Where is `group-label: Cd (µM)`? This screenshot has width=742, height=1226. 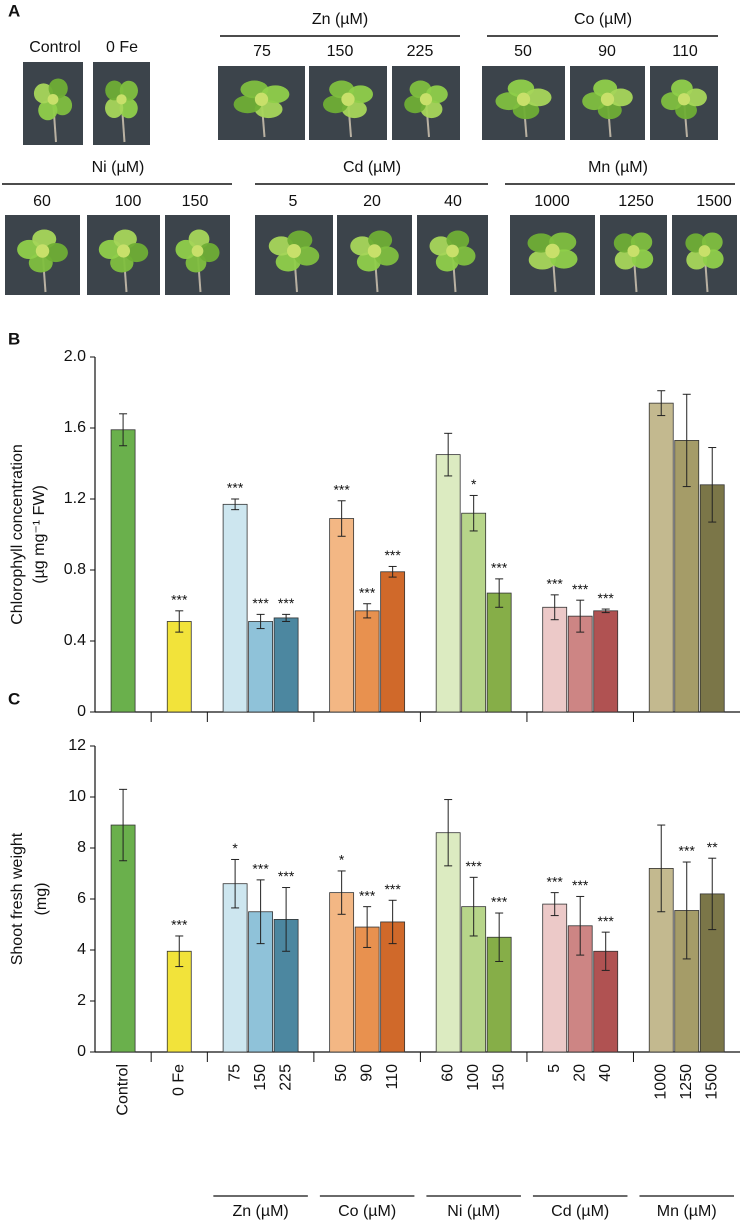 group-label: Cd (µM) is located at coordinates (580, 1211).